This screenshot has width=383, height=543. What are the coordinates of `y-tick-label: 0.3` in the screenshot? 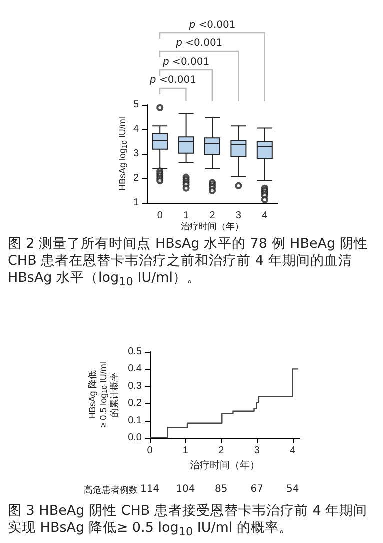 It's located at (135, 386).